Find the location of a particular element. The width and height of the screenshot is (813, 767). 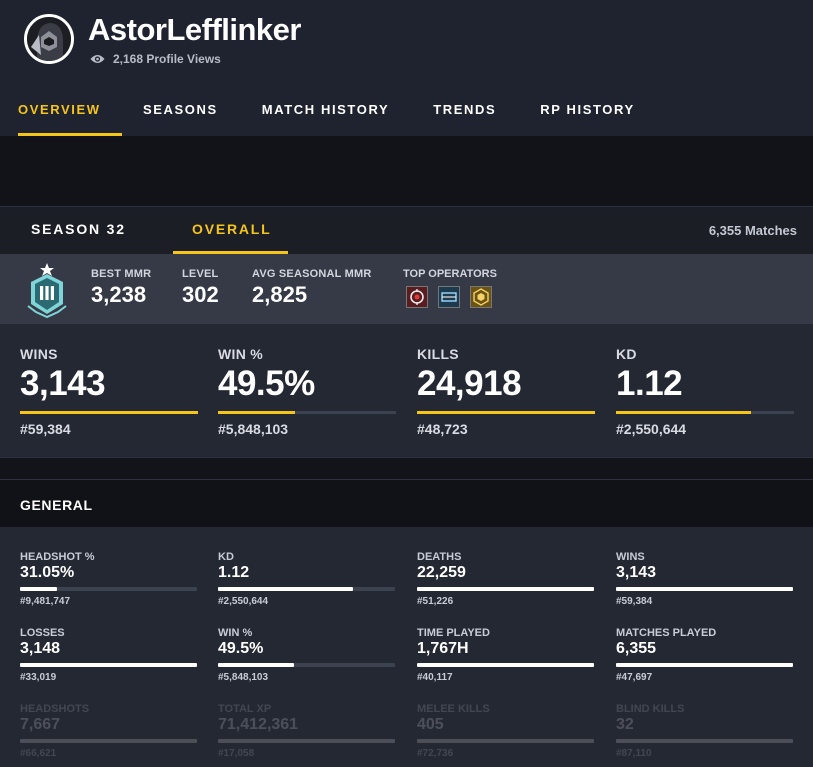

general-stat: TIME PLAYED 1,767H #40,117 is located at coordinates (505, 655).